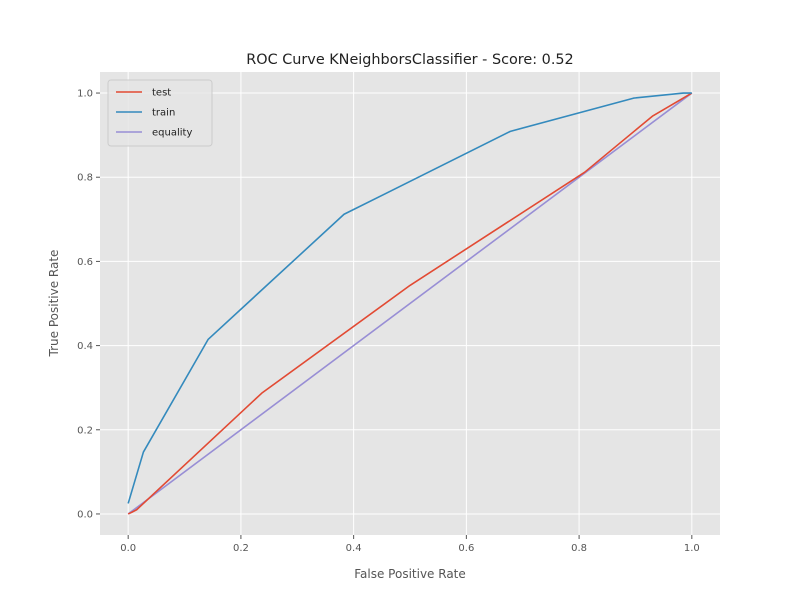 The image size is (800, 600). Describe the element at coordinates (85, 262) in the screenshot. I see `y-tick-label: 0.6` at that location.